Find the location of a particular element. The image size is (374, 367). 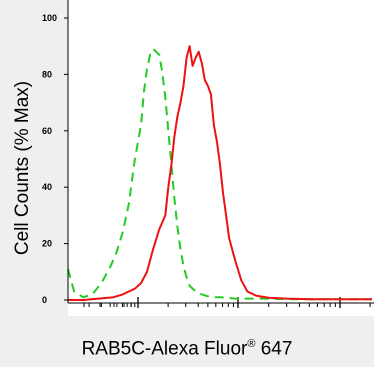

y-tick-label: 20 is located at coordinates (47, 244).